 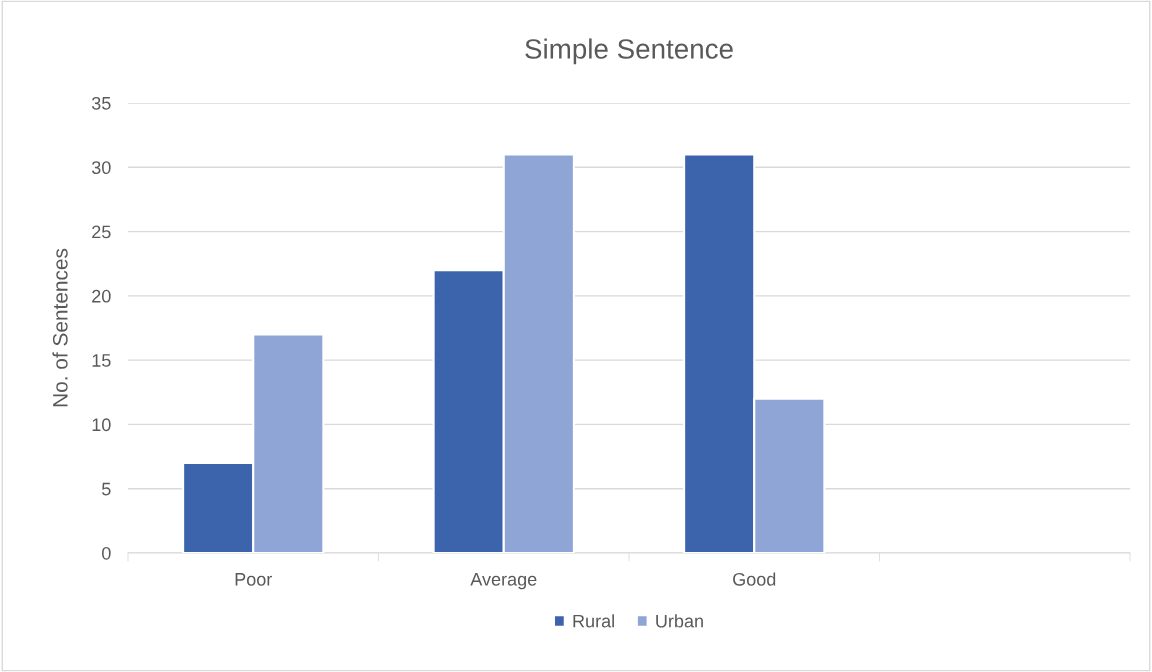 I want to click on y-tick-label: 10, so click(x=101, y=425).